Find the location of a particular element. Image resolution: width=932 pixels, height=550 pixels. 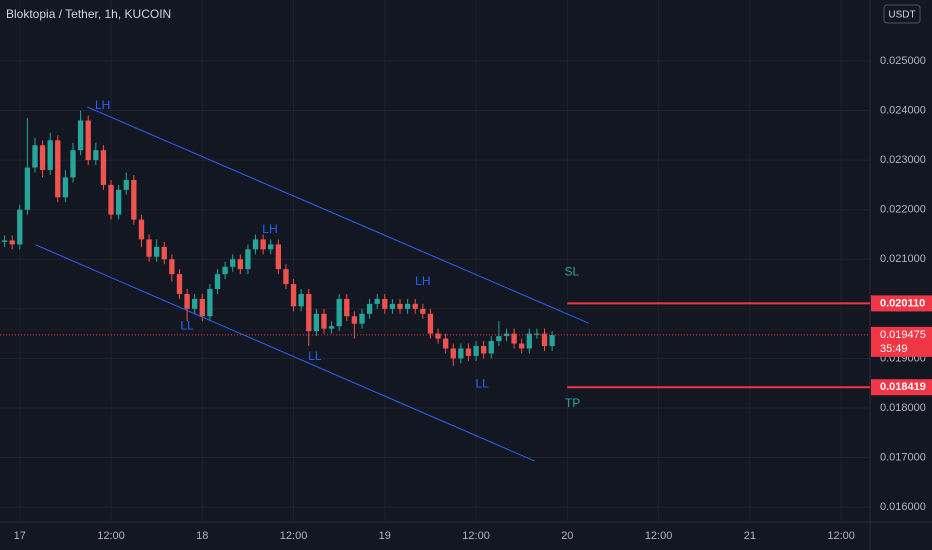

y-tick-label: 0.022000 is located at coordinates (903, 210).